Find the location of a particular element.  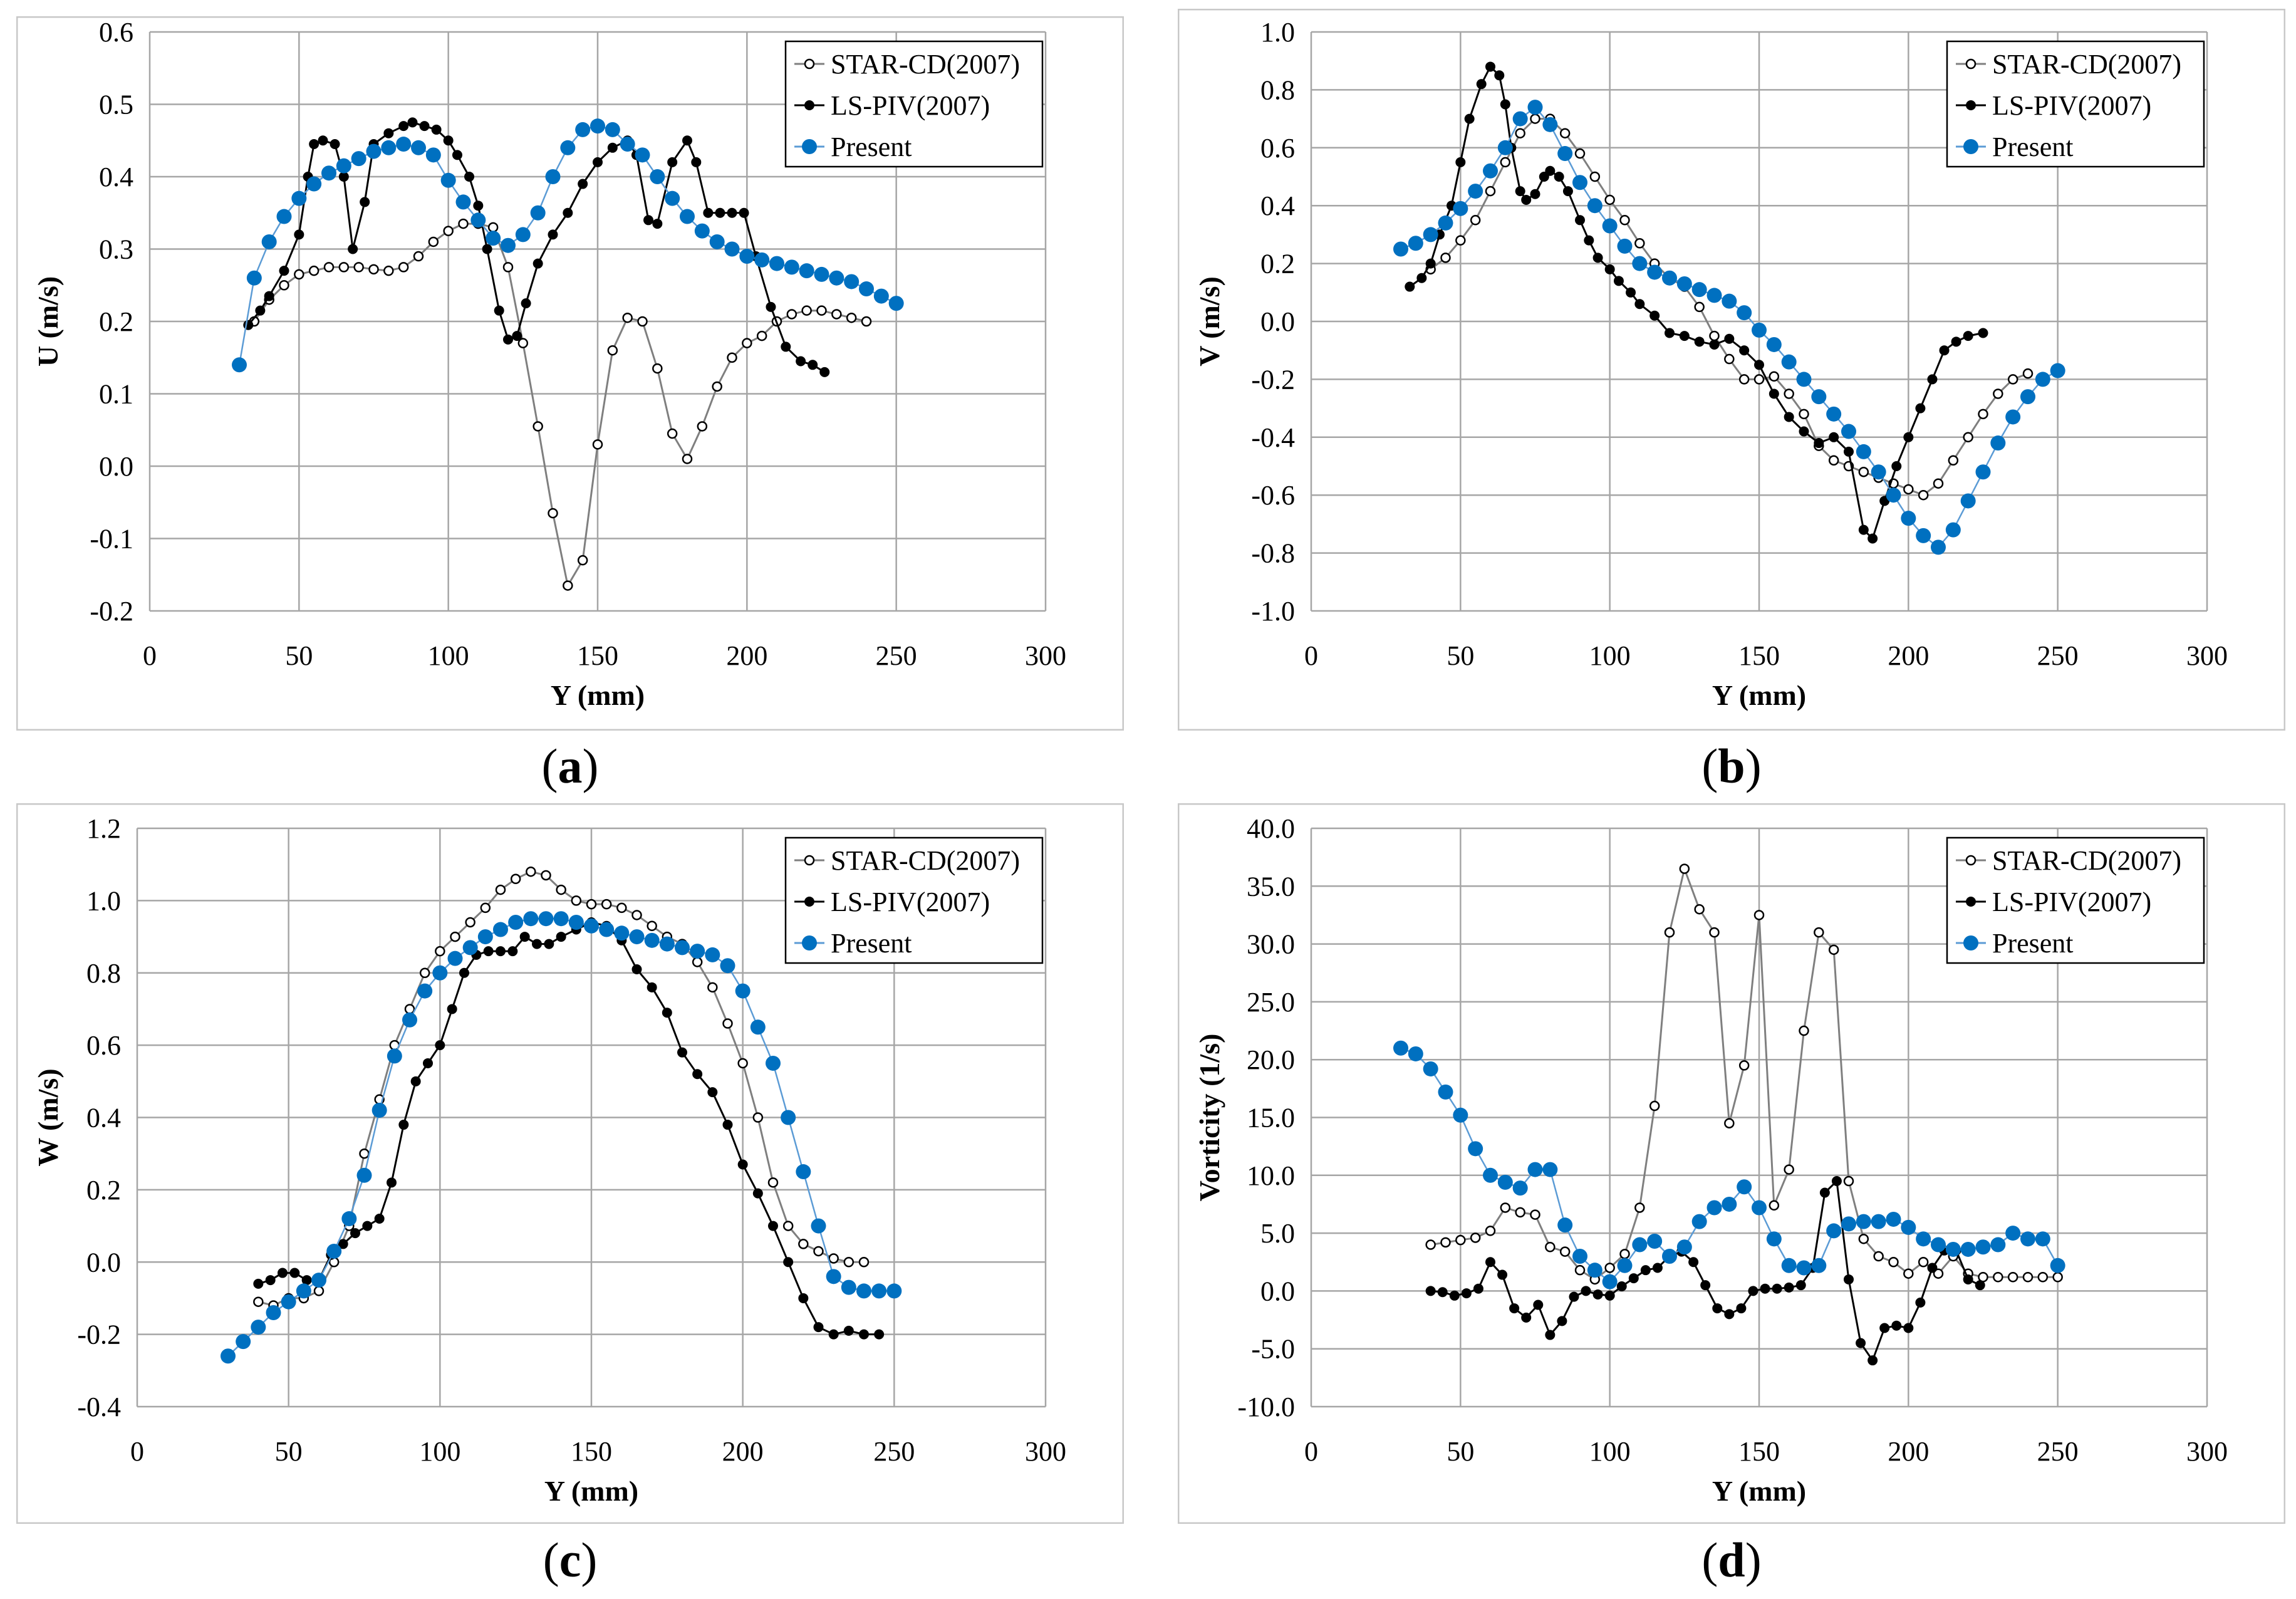

legend-label: LS-PIV(2007) is located at coordinates (2071, 902).